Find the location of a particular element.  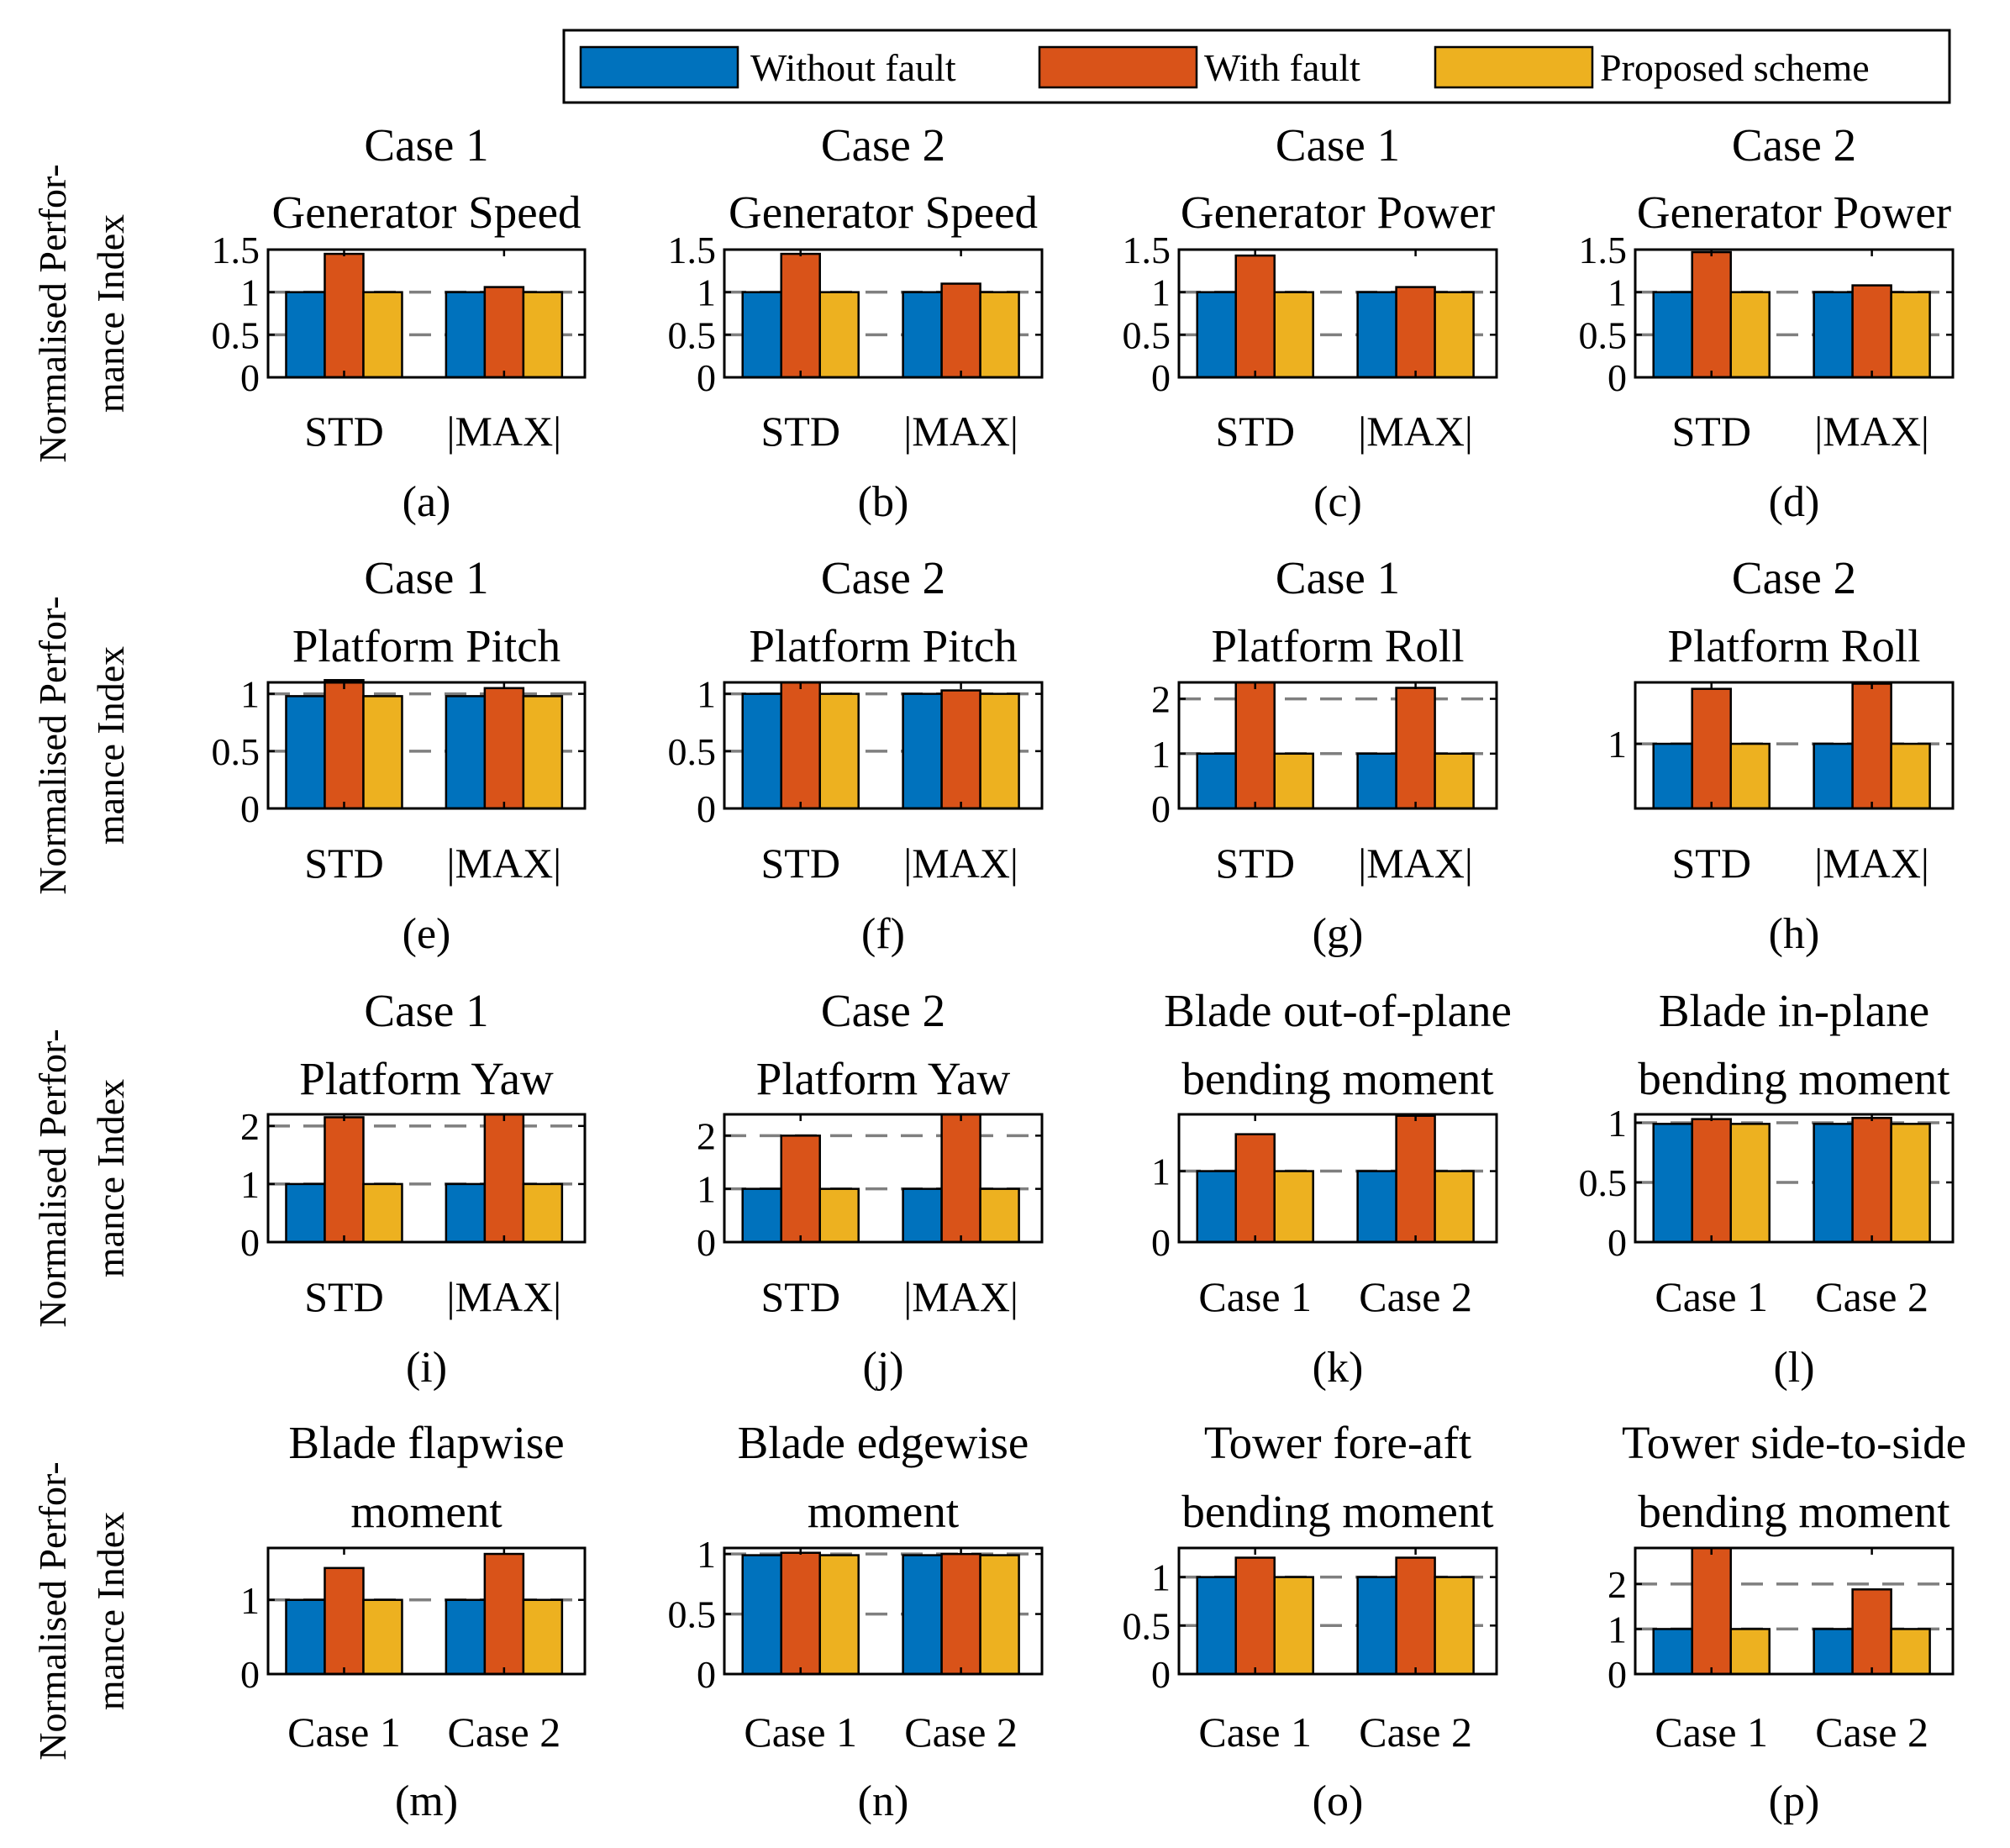

legend-box is located at coordinates (1256, 66).